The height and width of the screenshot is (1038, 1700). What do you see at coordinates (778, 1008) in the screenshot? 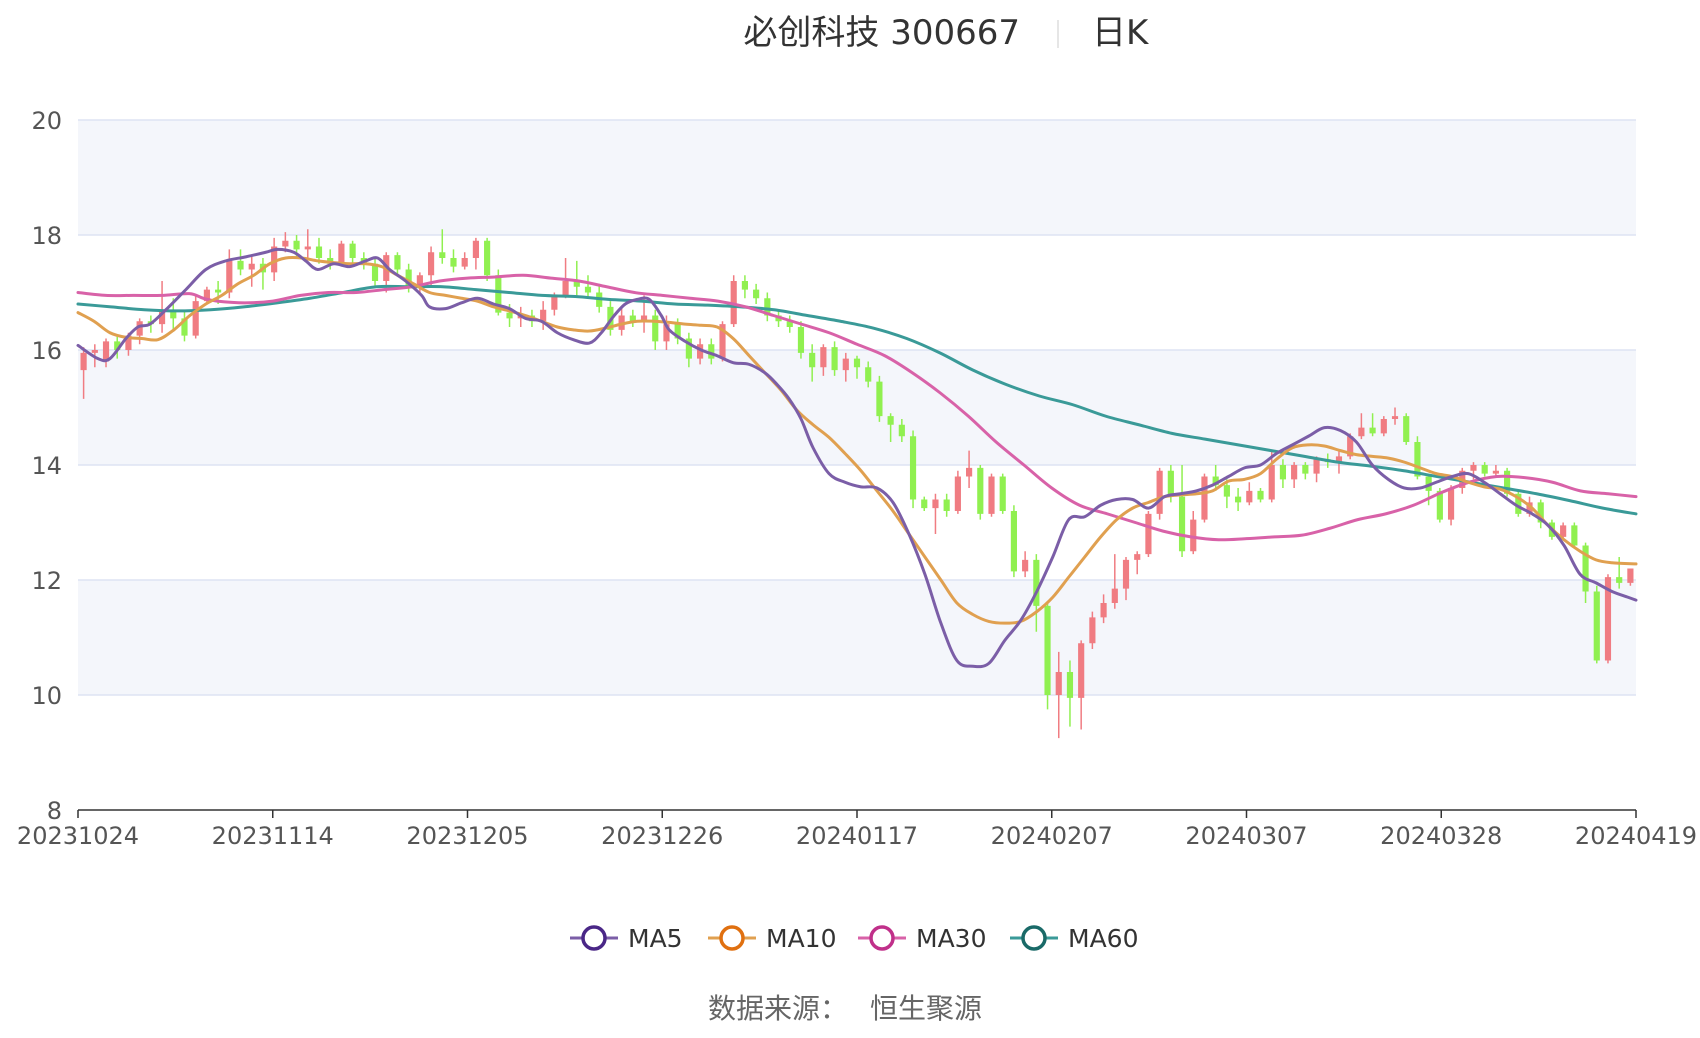
I see `source-label: 数据来源：` at bounding box center [778, 1008].